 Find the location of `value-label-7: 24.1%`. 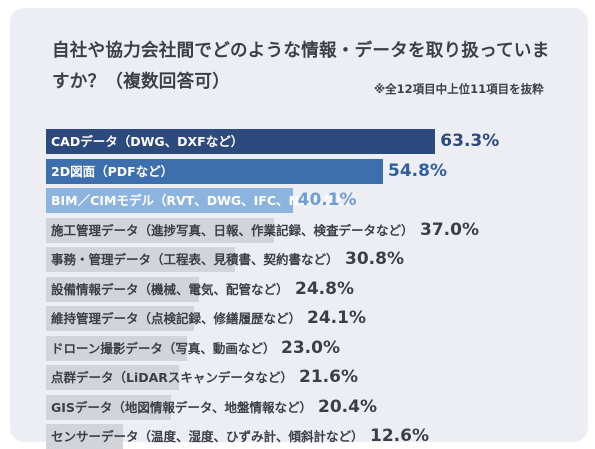

value-label-7: 24.1% is located at coordinates (336, 318).